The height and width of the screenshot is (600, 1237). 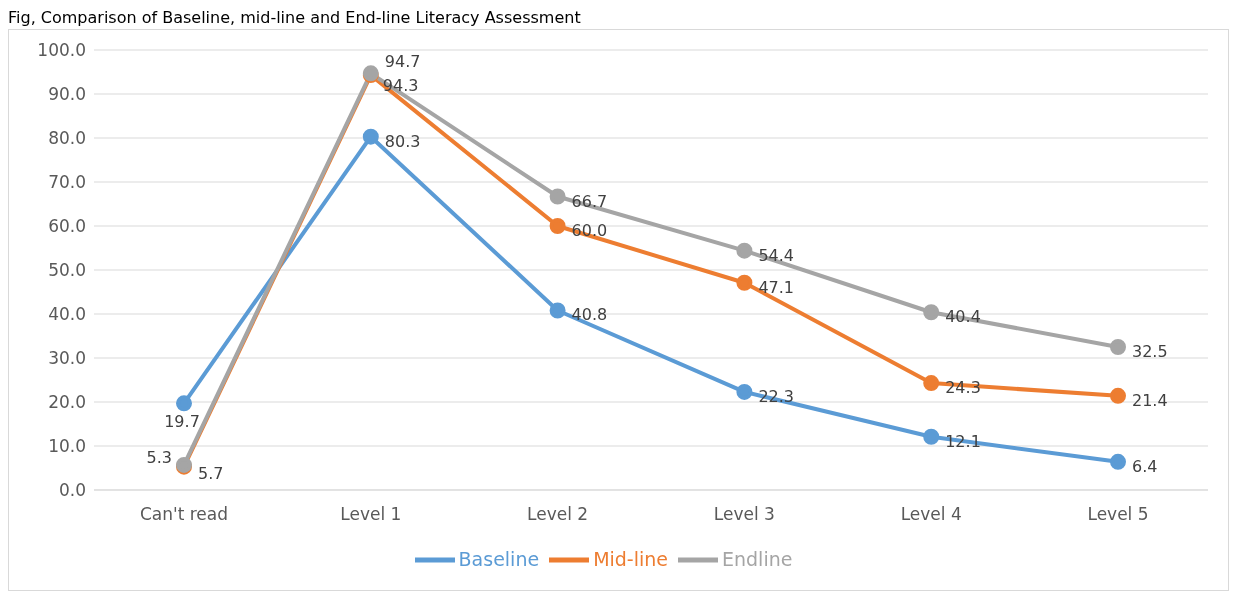 What do you see at coordinates (744, 514) in the screenshot?
I see `x-tick-label: Level 3` at bounding box center [744, 514].